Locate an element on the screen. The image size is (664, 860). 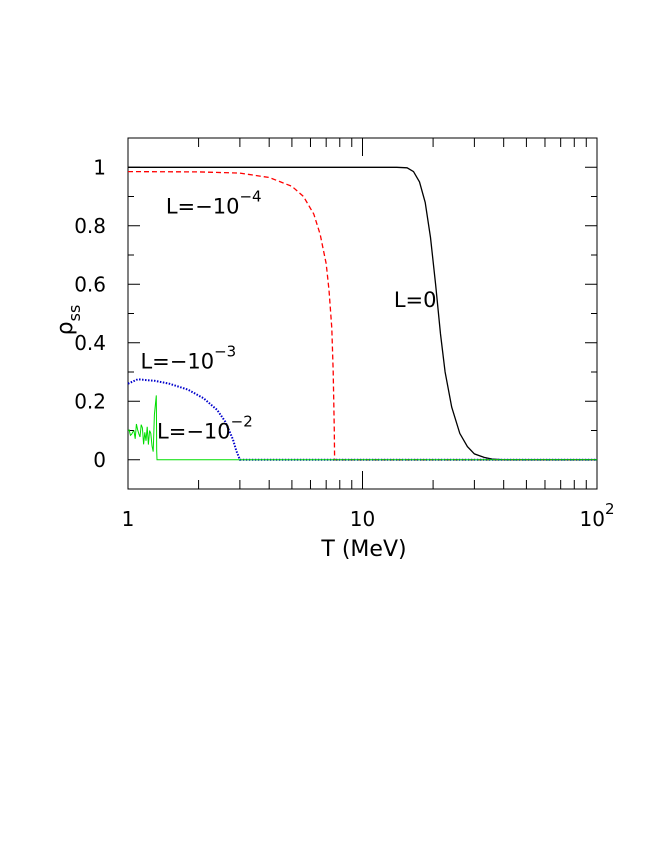
x-tick-label: 10 is located at coordinates (362, 519).